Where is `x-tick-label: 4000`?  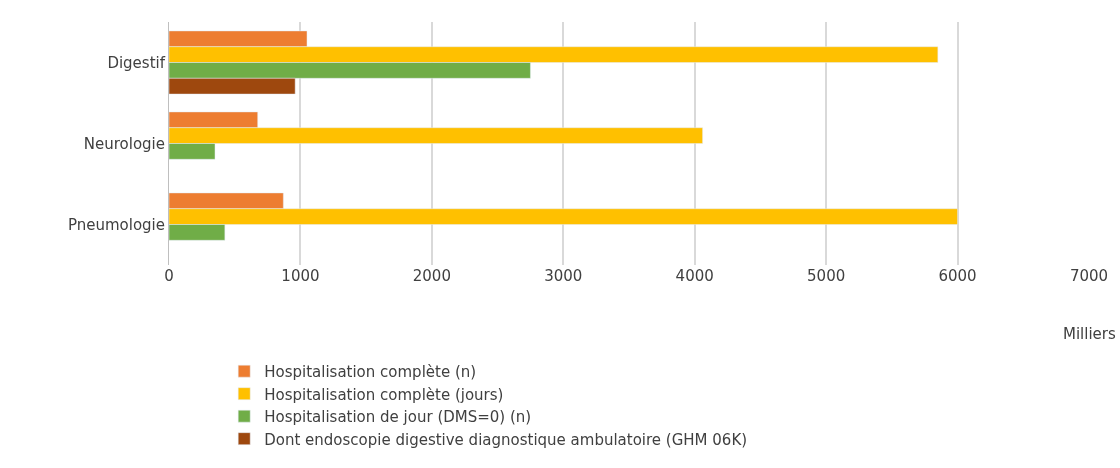
x-tick-label: 4000 is located at coordinates (694, 276).